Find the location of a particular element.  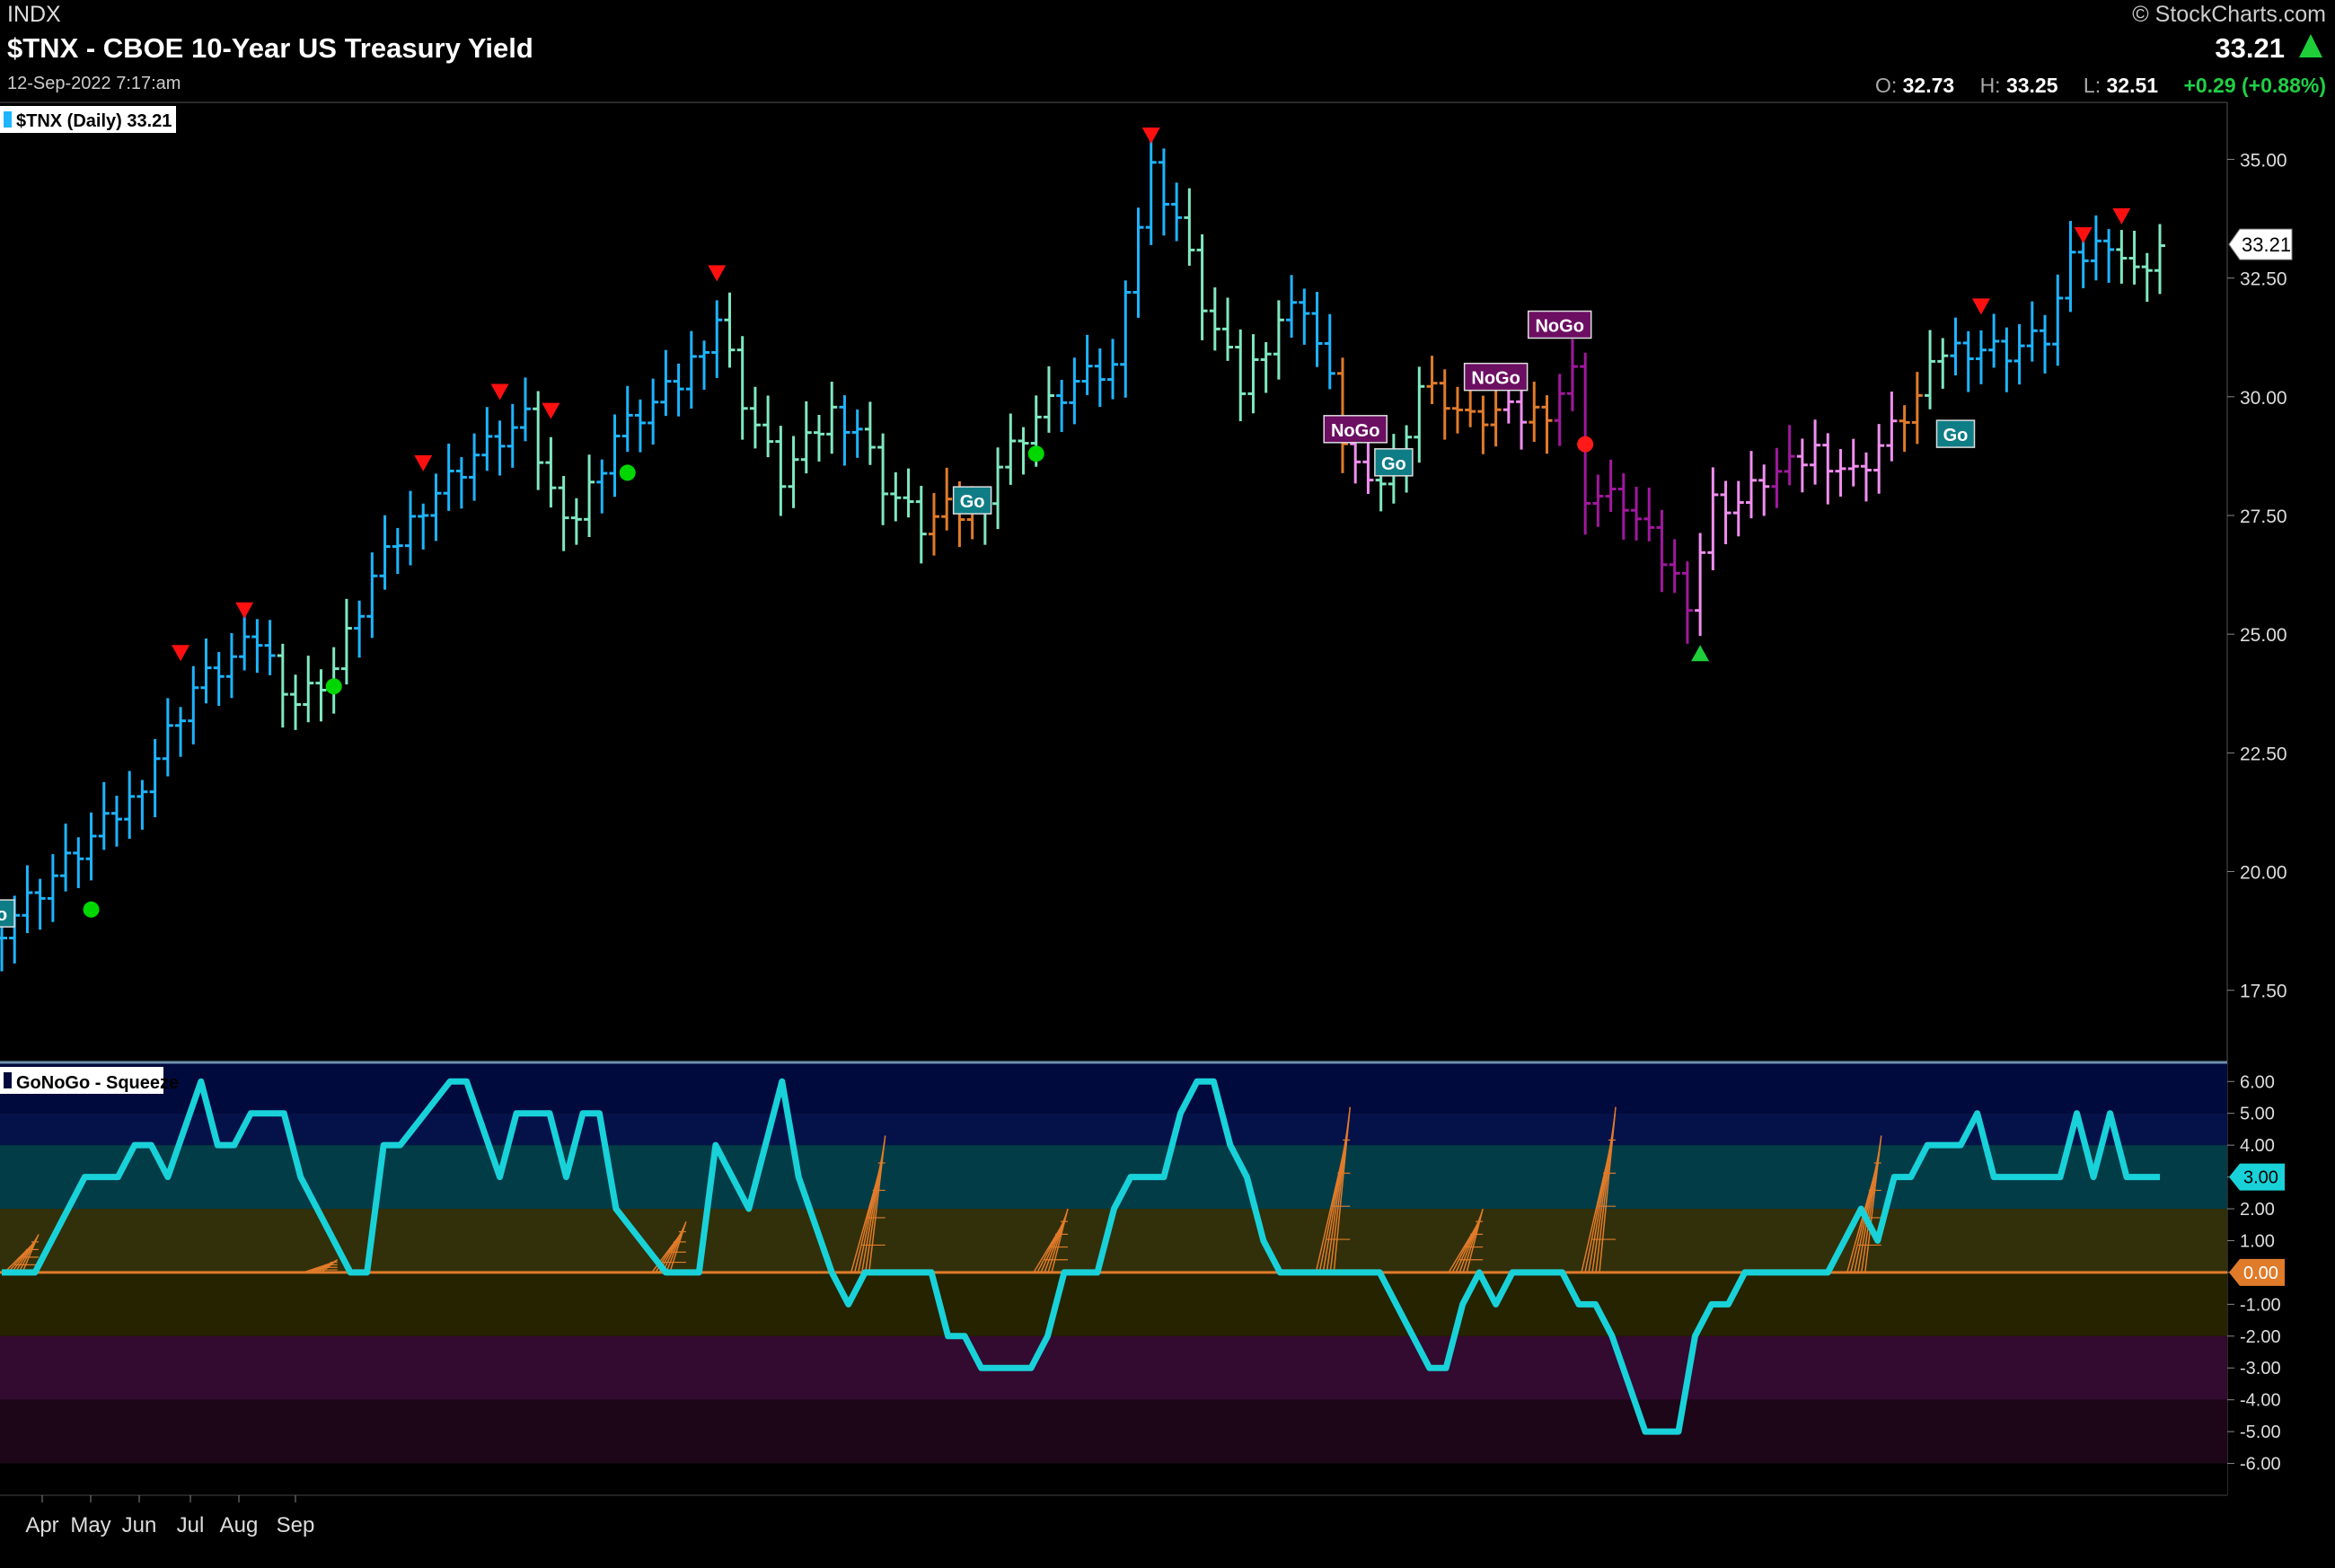

x-axis-month-label: Apr is located at coordinates (41, 1525).